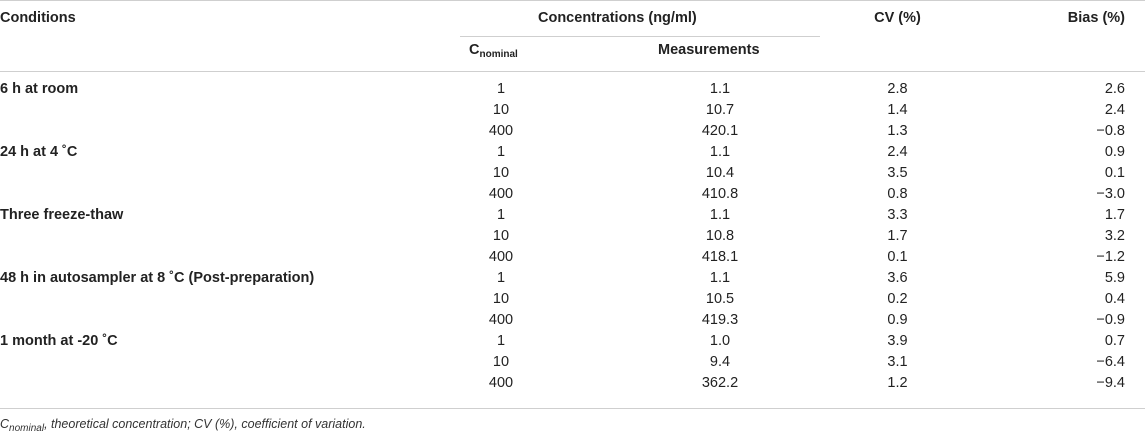 The width and height of the screenshot is (1145, 434). Describe the element at coordinates (897, 215) in the screenshot. I see `row-cv: 3.3` at that location.